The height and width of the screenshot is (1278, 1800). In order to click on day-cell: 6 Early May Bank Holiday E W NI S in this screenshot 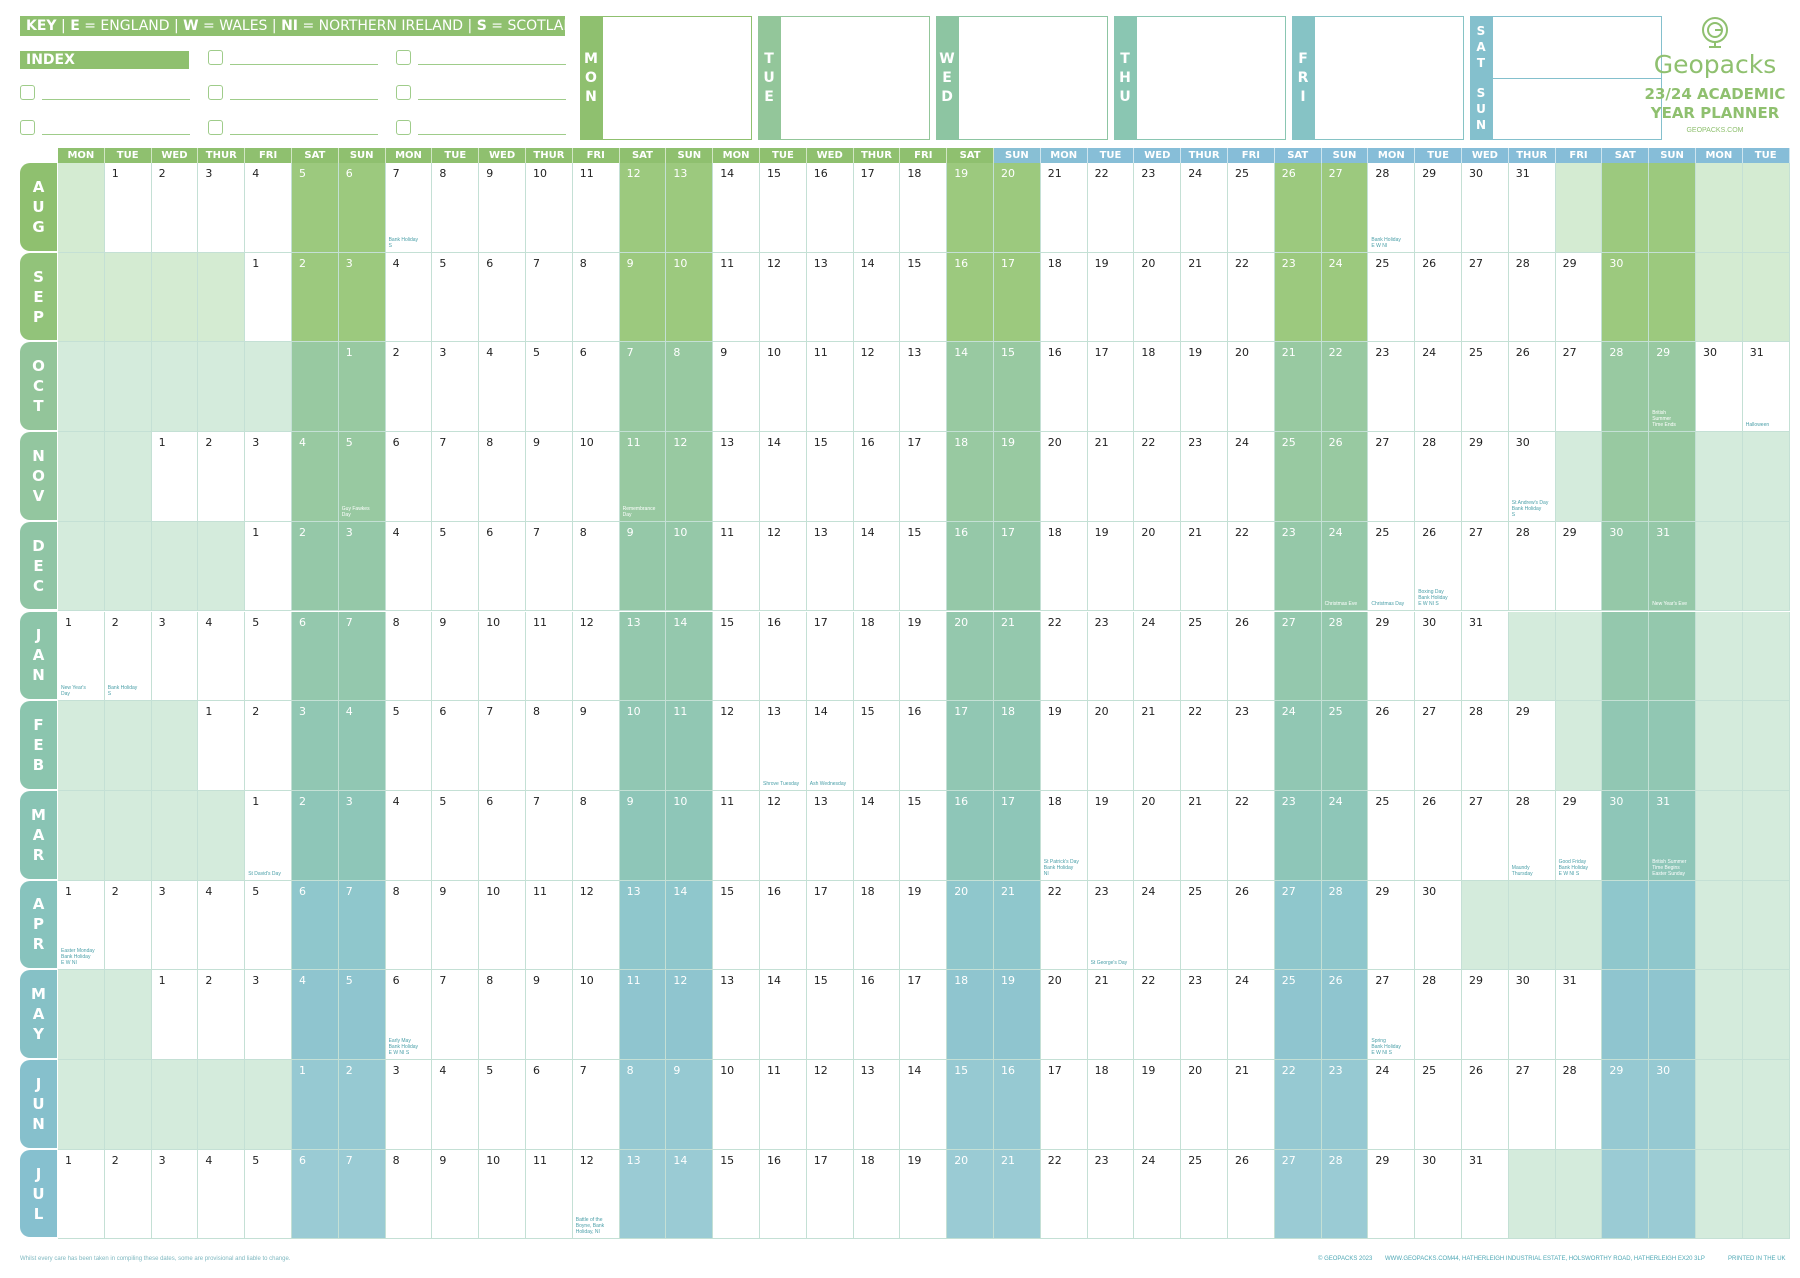, I will do `click(409, 1015)`.